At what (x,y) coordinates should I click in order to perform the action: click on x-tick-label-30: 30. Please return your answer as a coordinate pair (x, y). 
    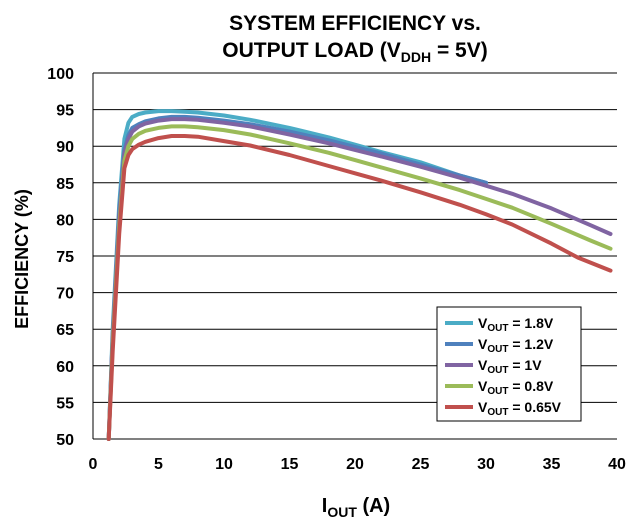
    Looking at the image, I should click on (486, 464).